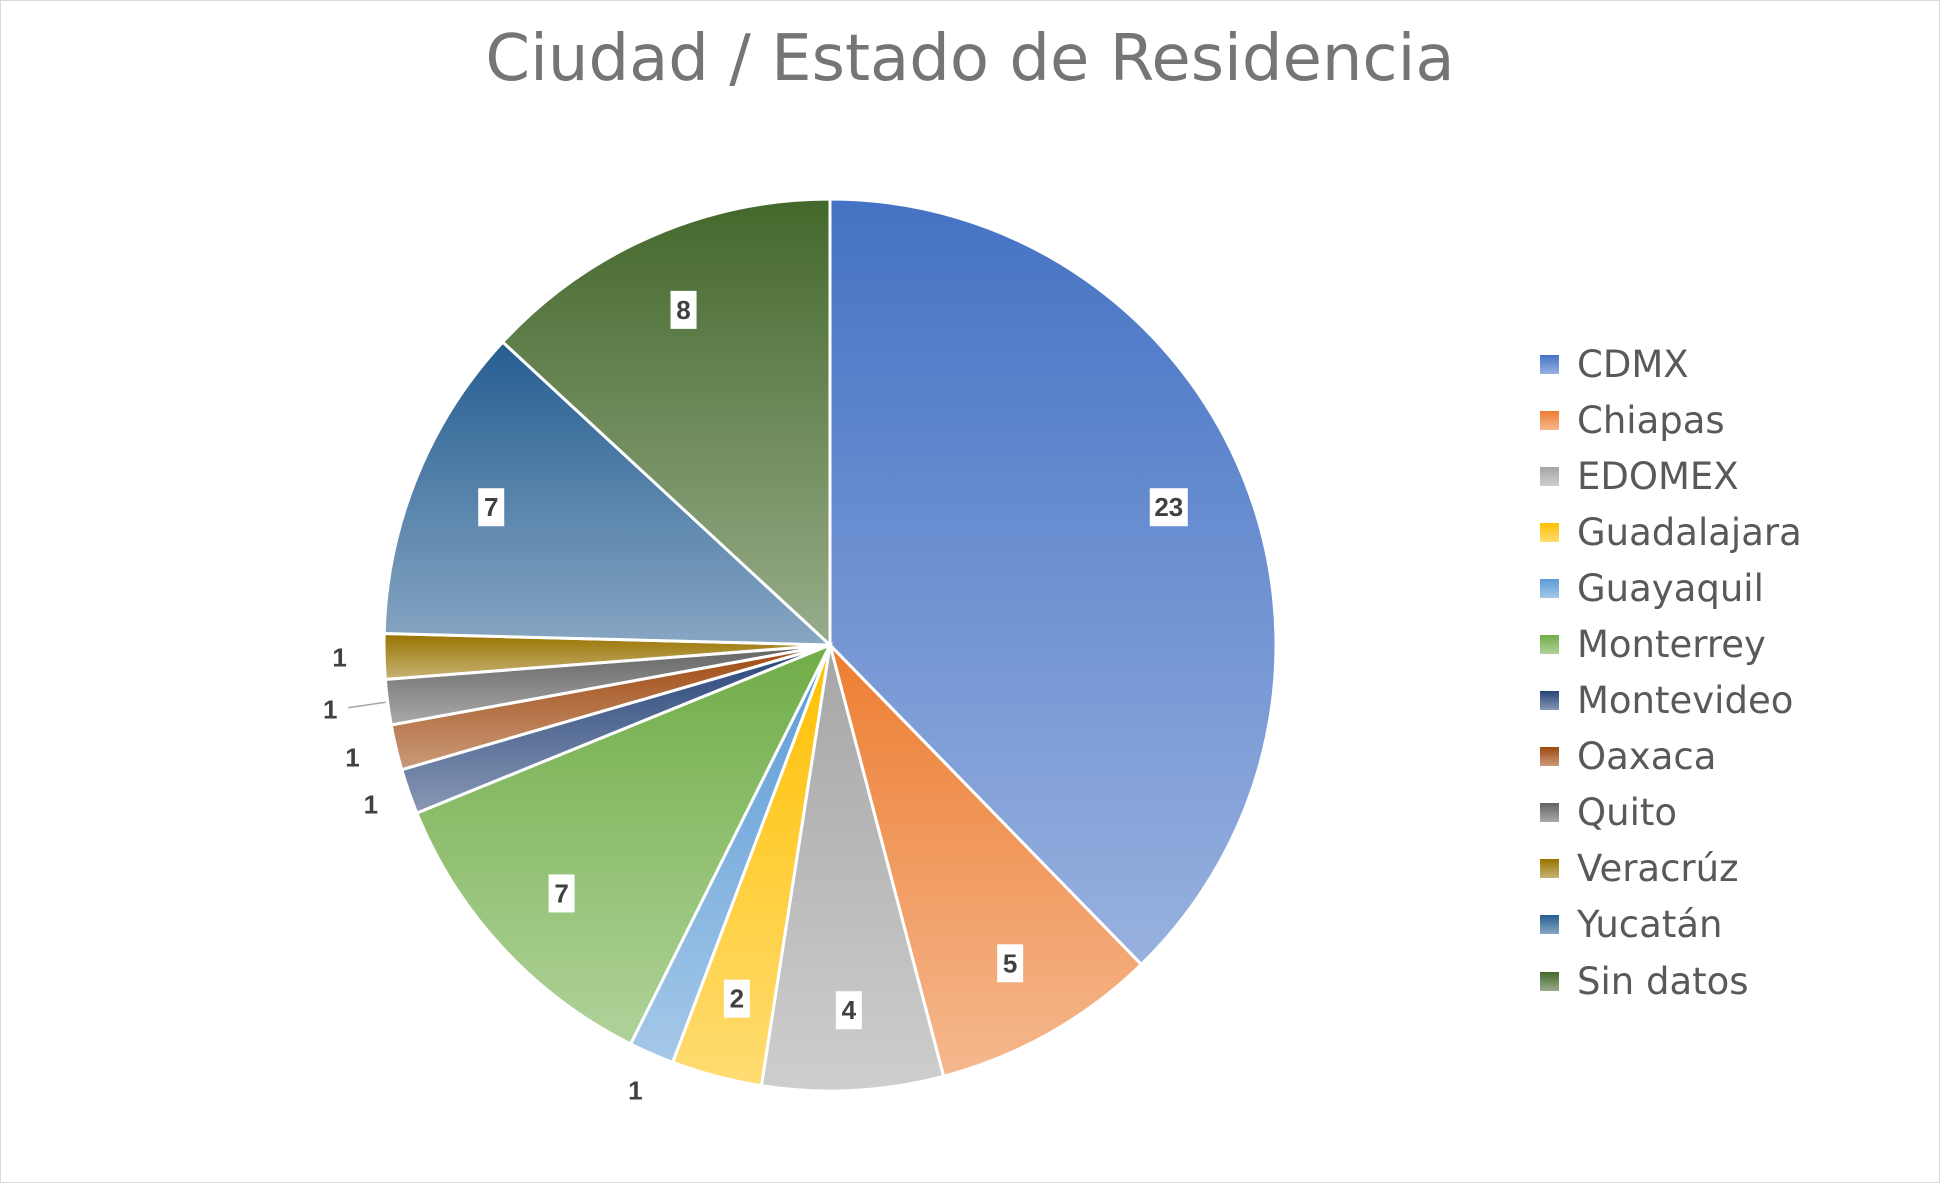  What do you see at coordinates (1689, 532) in the screenshot?
I see `legend-label: Guadalajara` at bounding box center [1689, 532].